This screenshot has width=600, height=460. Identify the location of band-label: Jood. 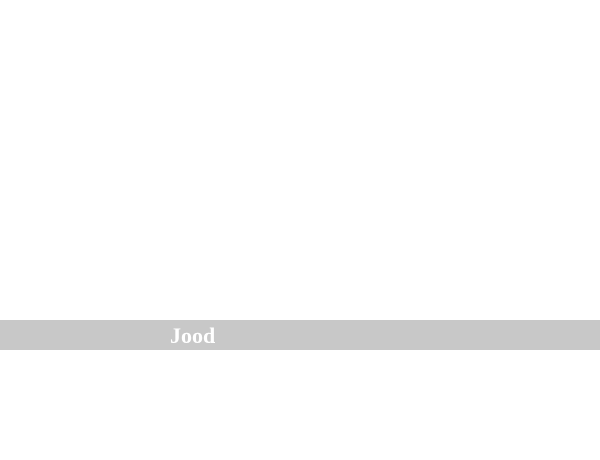
(193, 335).